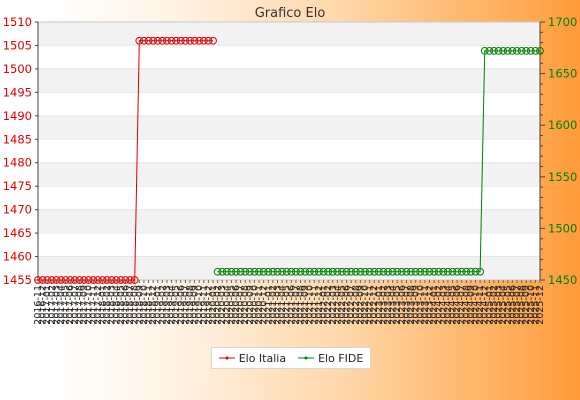 The height and width of the screenshot is (400, 580). I want to click on left-tick-label: 1505, so click(17, 45).